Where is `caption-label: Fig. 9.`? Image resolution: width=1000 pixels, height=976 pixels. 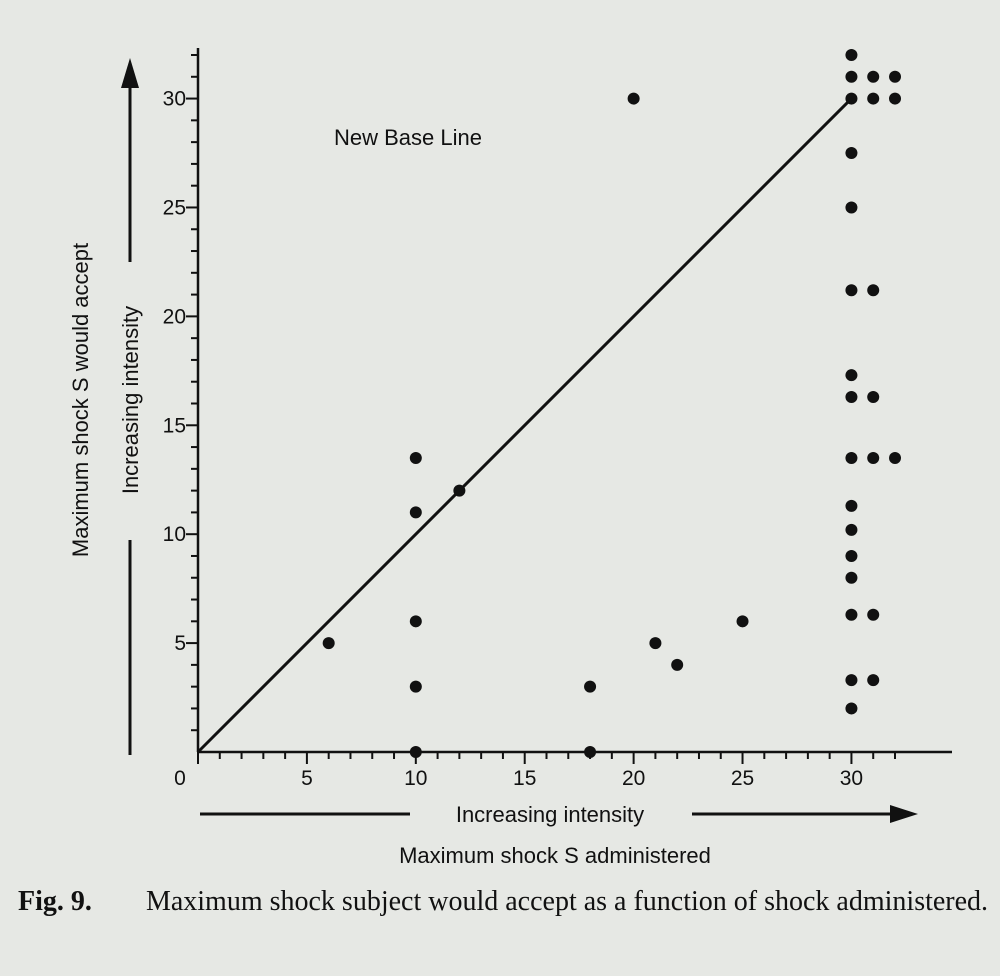
caption-label: Fig. 9. is located at coordinates (55, 901).